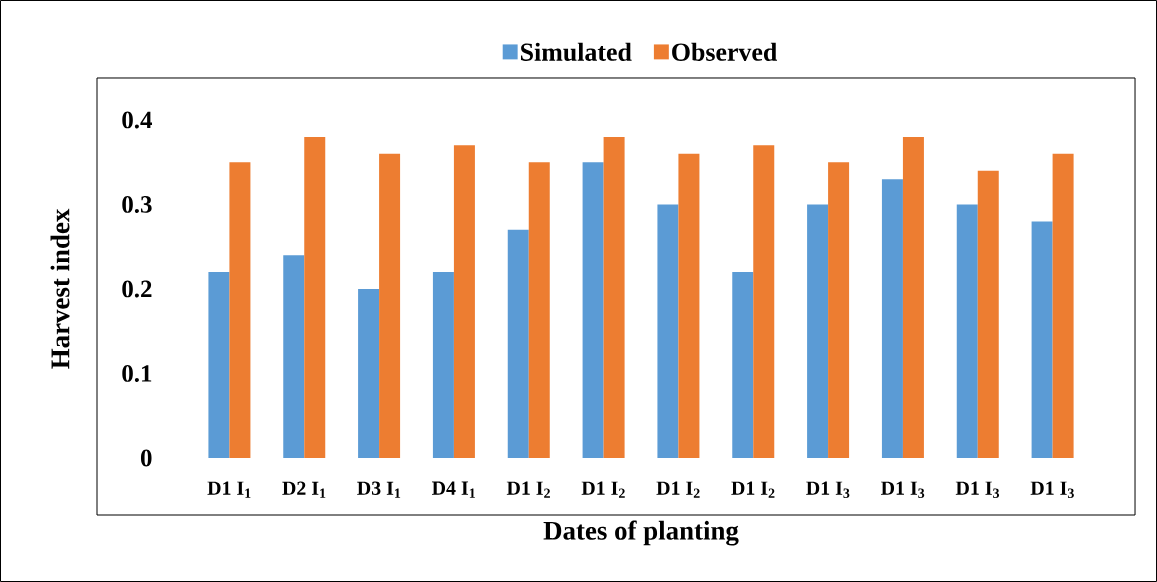  I want to click on y-tick-label: 0.1, so click(137, 373).